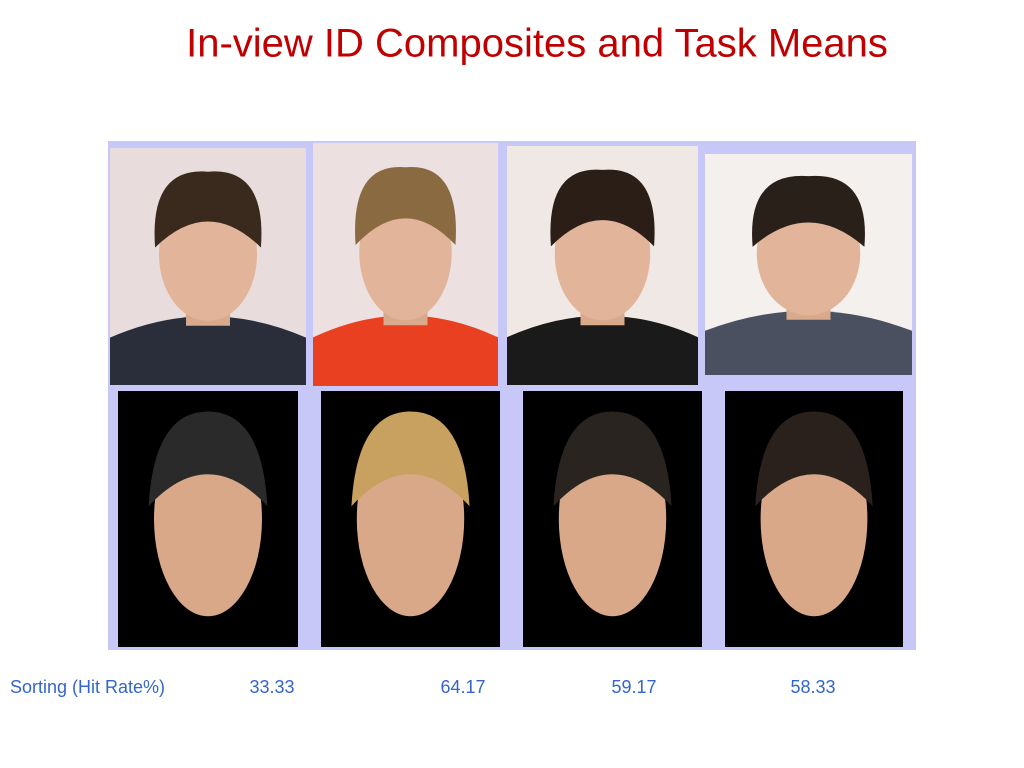  What do you see at coordinates (271, 687) in the screenshot?
I see `score-value: 33.33` at bounding box center [271, 687].